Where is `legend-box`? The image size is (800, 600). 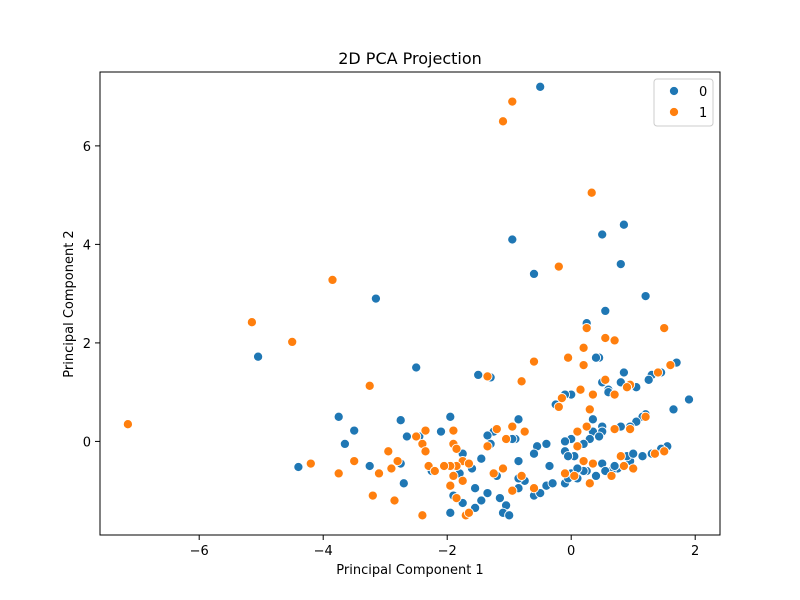
legend-box is located at coordinates (683, 102).